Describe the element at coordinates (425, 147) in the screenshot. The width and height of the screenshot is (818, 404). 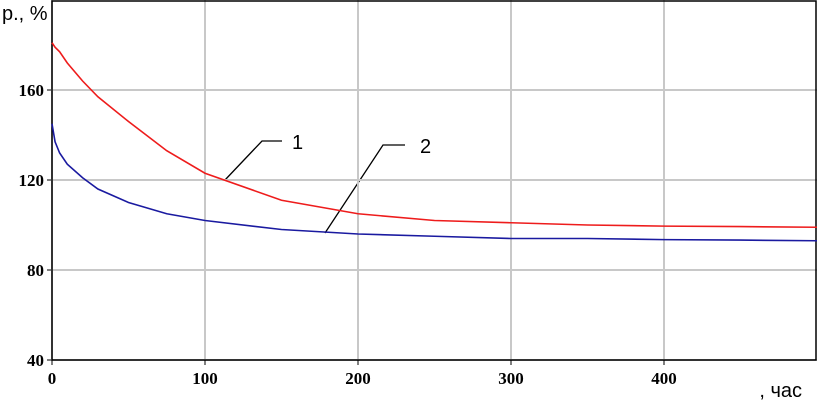
I see `series-annotation: 2` at that location.